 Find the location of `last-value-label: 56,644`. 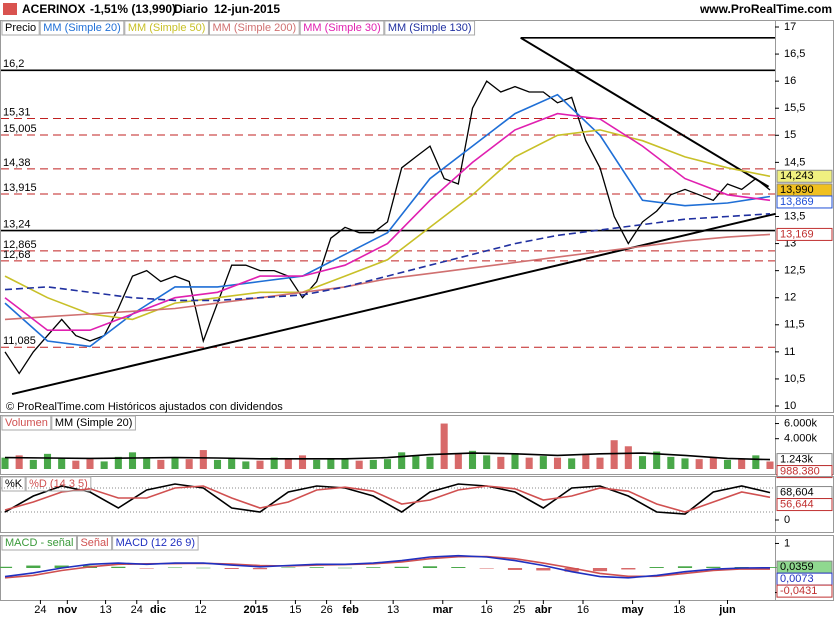

last-value-label: 56,644 is located at coordinates (797, 504).